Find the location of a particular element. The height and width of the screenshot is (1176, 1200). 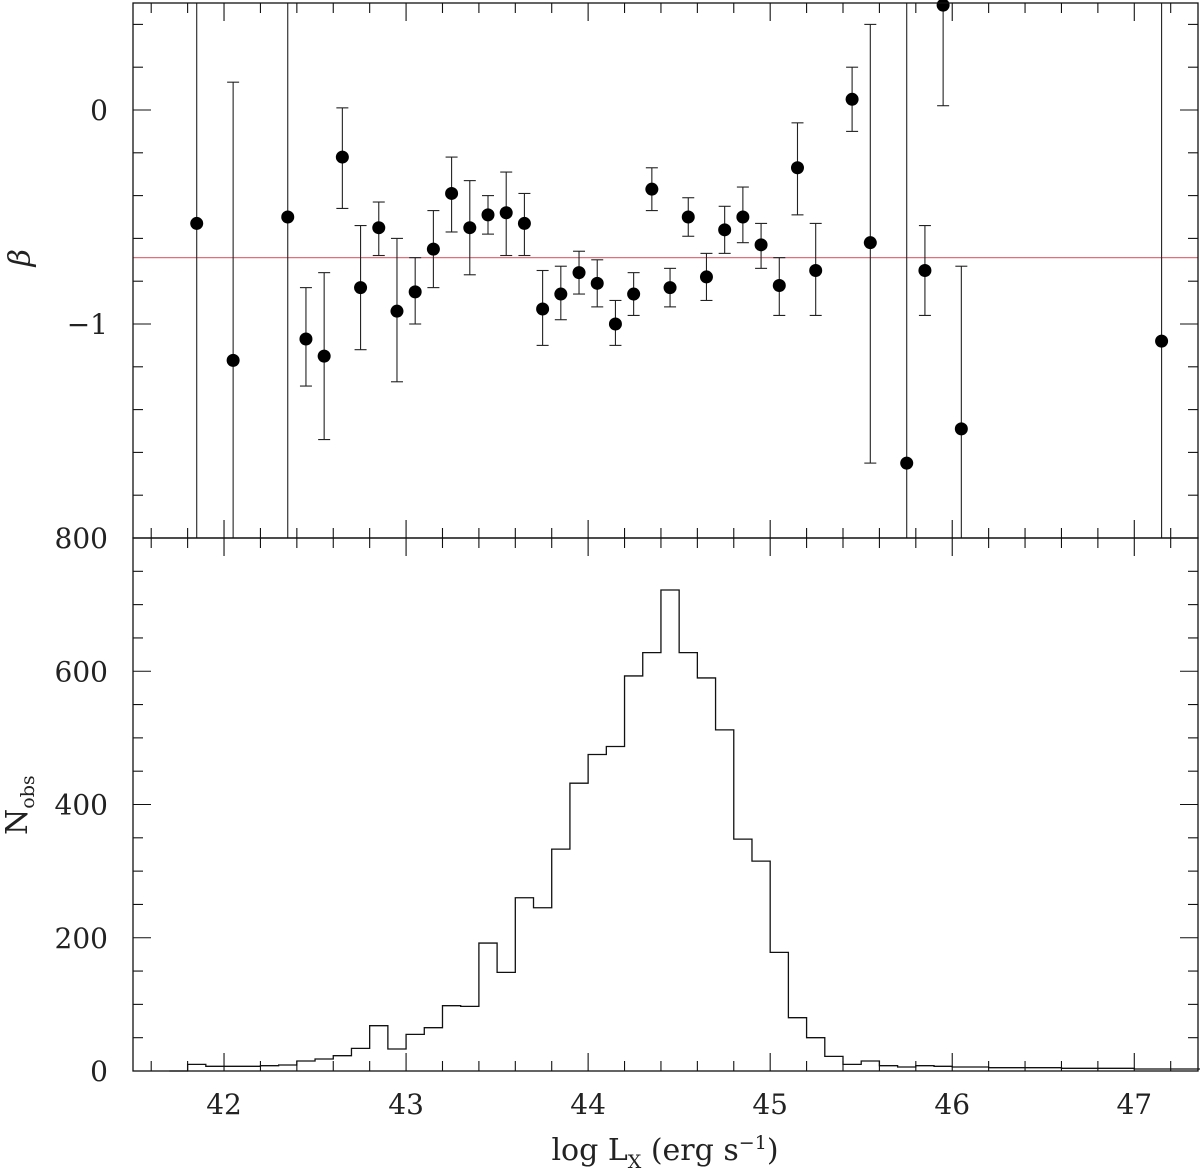

logl-axis-label: log LX (erg s−1) is located at coordinates (664, 1152).